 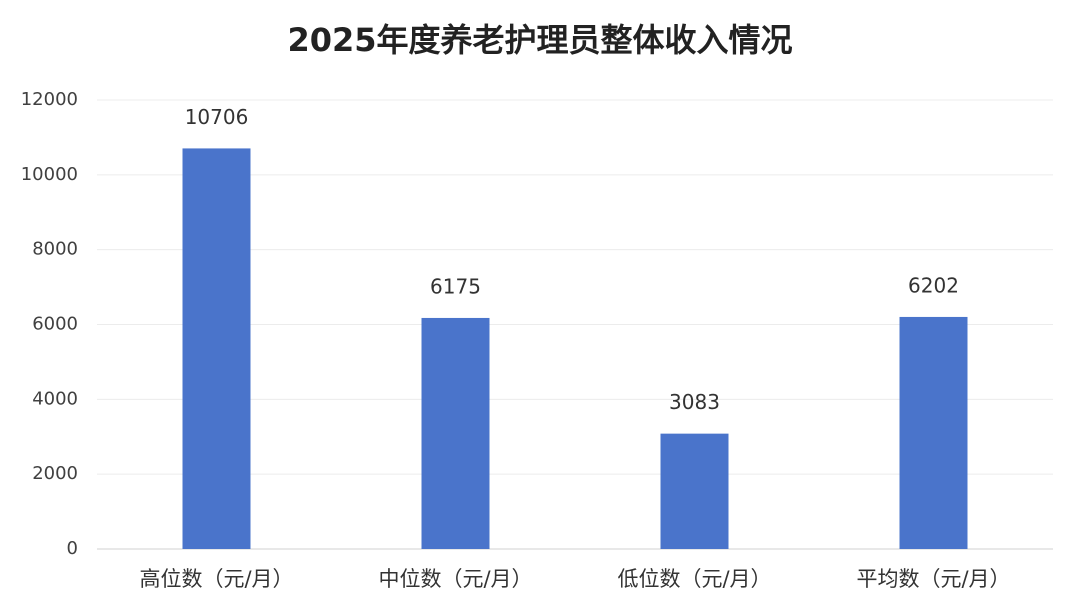 What do you see at coordinates (694, 579) in the screenshot?
I see `x-tick-label: 低位数（元/月）` at bounding box center [694, 579].